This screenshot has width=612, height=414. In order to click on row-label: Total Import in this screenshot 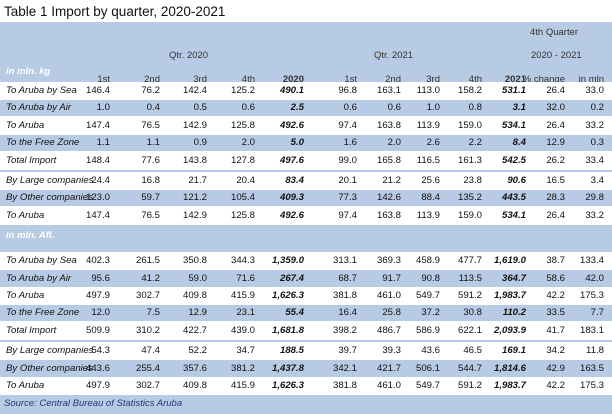, I will do `click(31, 330)`.